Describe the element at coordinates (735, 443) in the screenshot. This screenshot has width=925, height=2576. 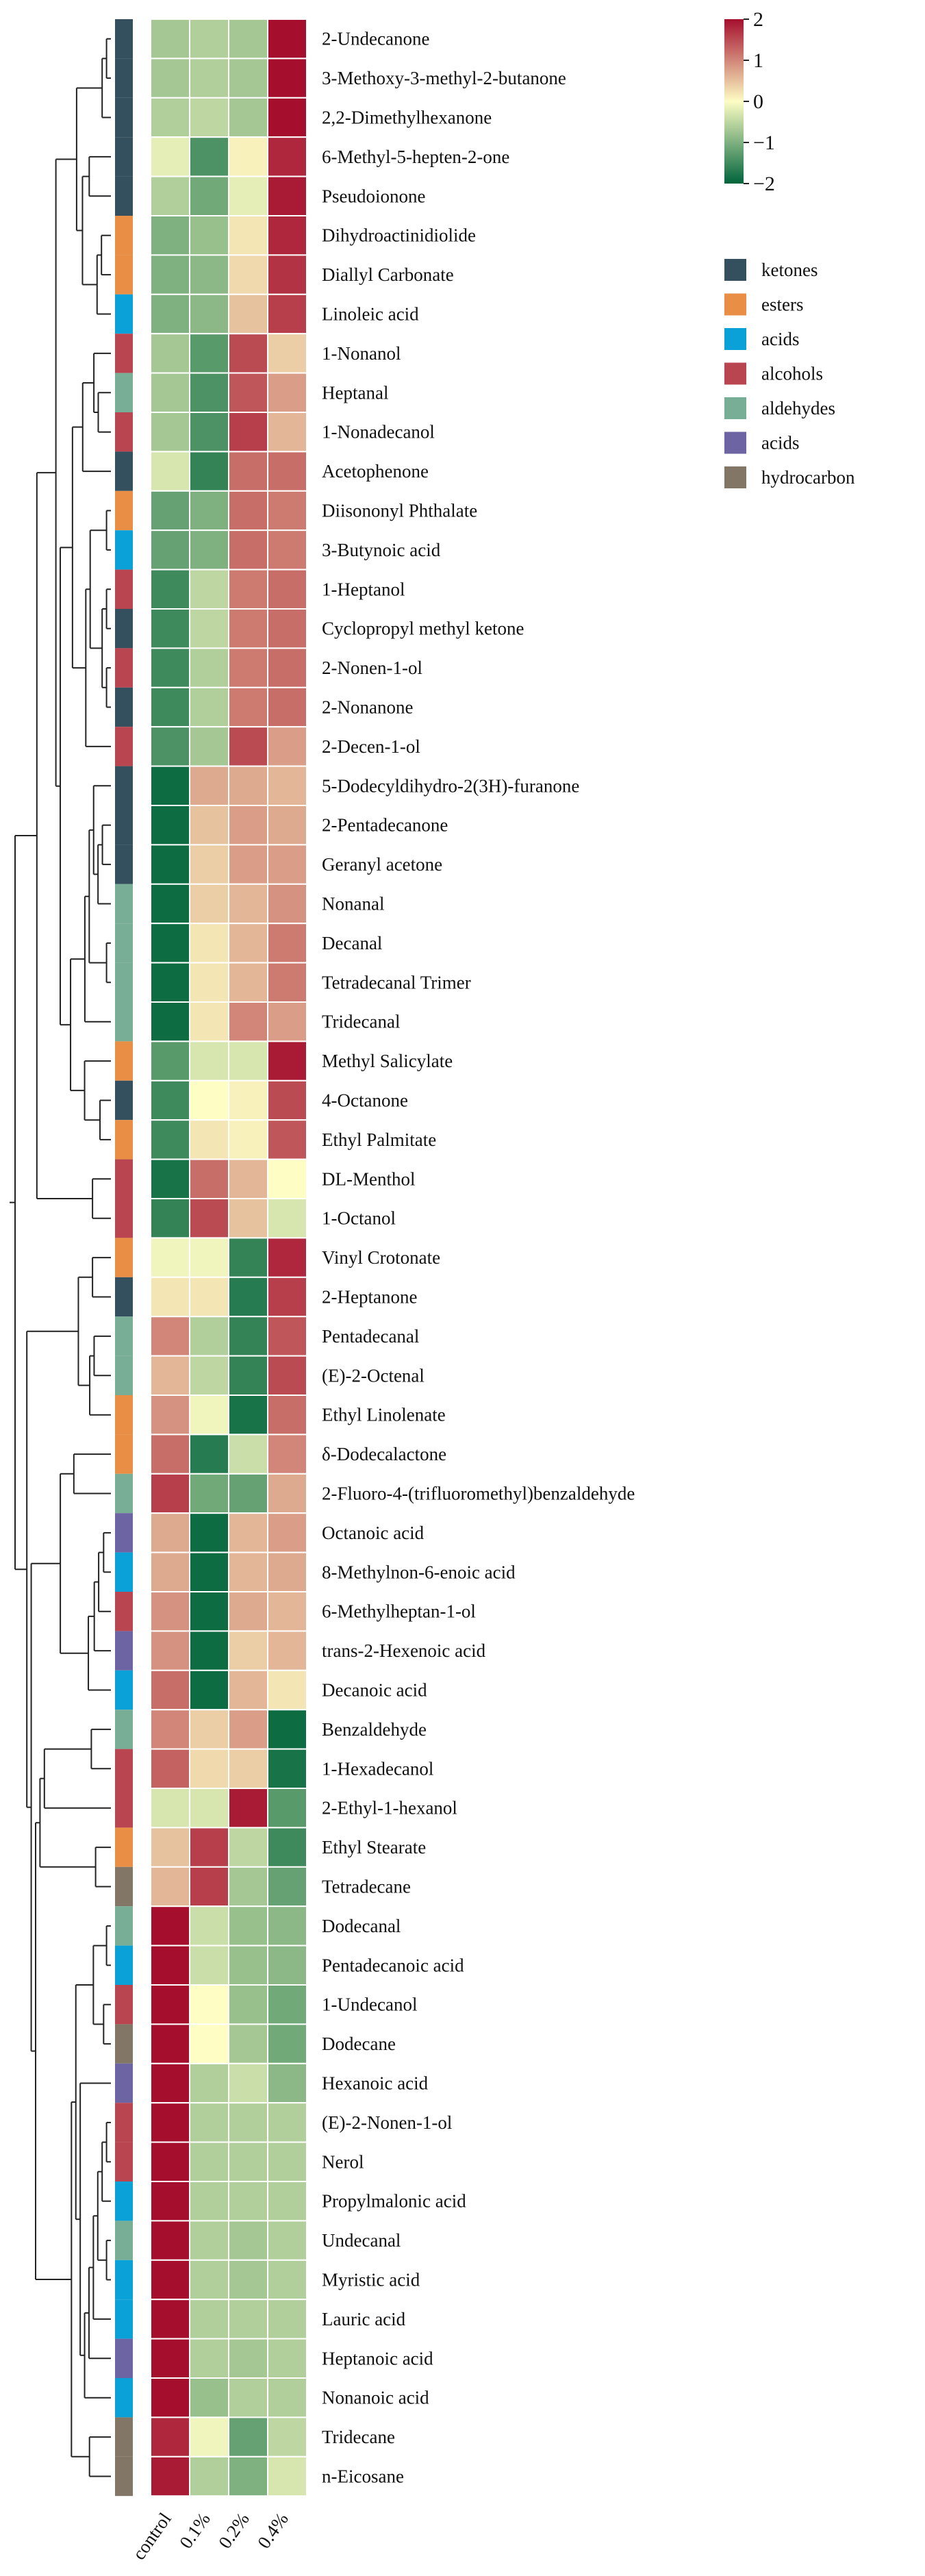
I see `legend-swatch` at that location.